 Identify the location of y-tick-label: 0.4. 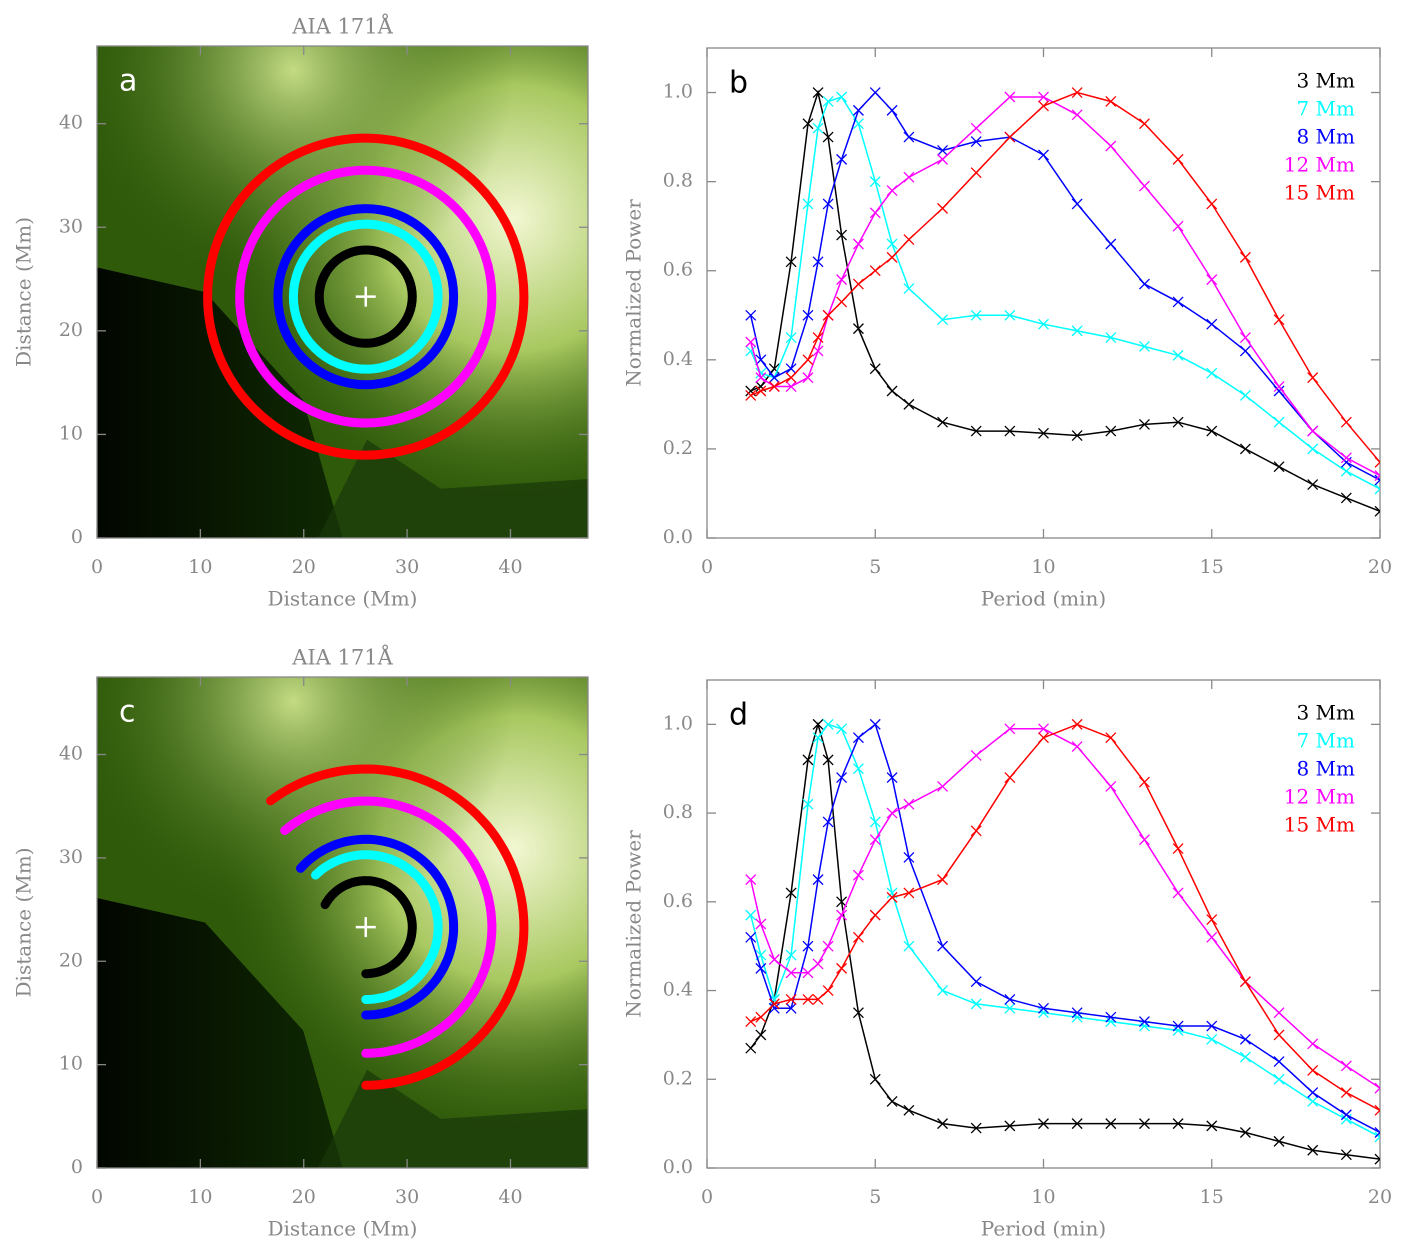
(678, 359).